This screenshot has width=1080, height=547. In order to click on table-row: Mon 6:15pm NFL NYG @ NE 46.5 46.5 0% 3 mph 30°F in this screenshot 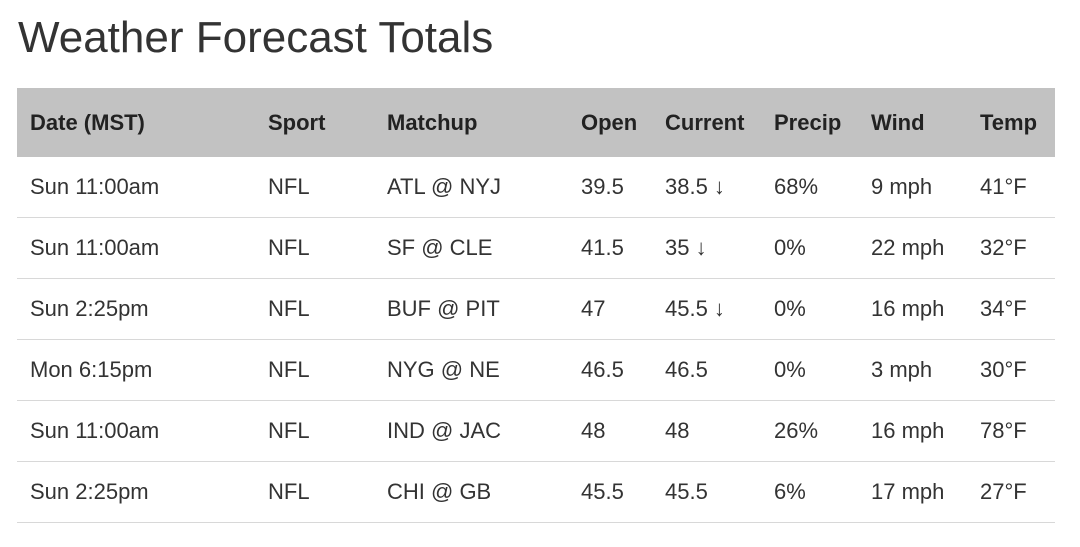, I will do `click(536, 370)`.